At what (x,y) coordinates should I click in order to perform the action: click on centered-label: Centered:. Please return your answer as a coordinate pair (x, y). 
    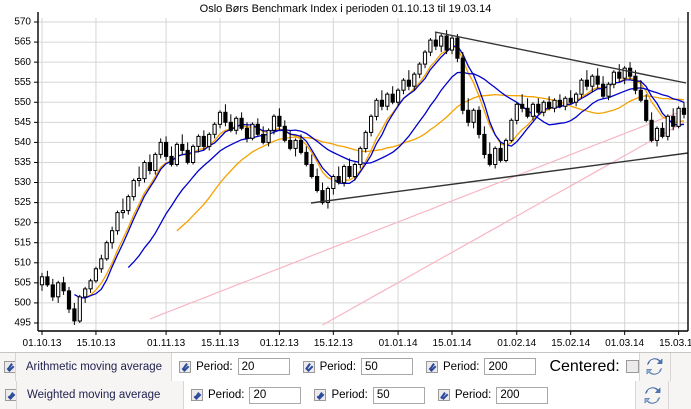
    Looking at the image, I should click on (584, 366).